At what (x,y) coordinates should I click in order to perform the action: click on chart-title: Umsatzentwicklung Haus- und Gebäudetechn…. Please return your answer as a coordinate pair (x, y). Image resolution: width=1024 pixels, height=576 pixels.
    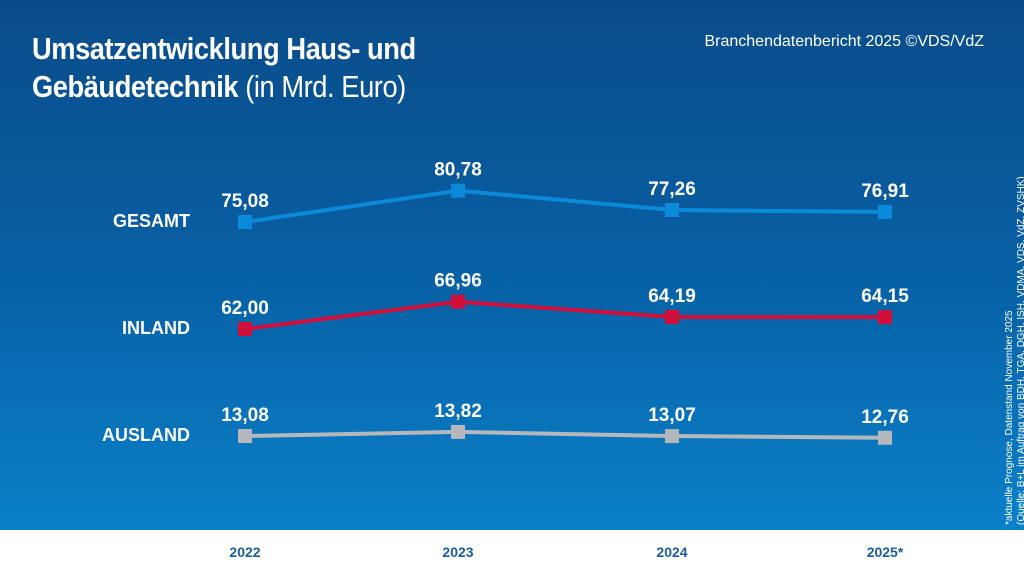
    Looking at the image, I should click on (278, 68).